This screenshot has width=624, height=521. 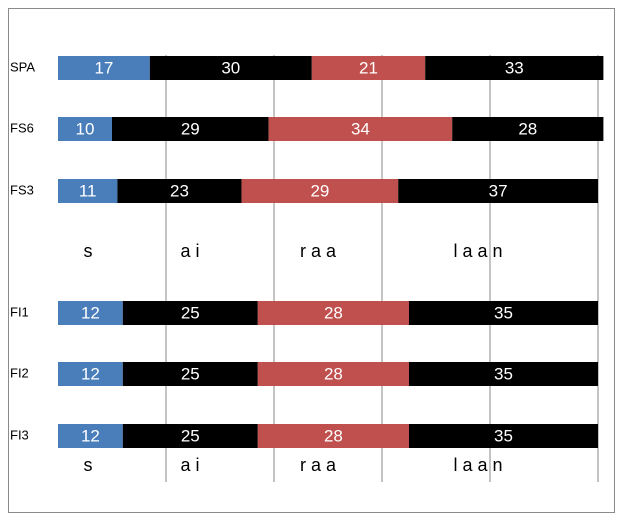 What do you see at coordinates (22, 66) in the screenshot?
I see `category-label: SPA` at bounding box center [22, 66].